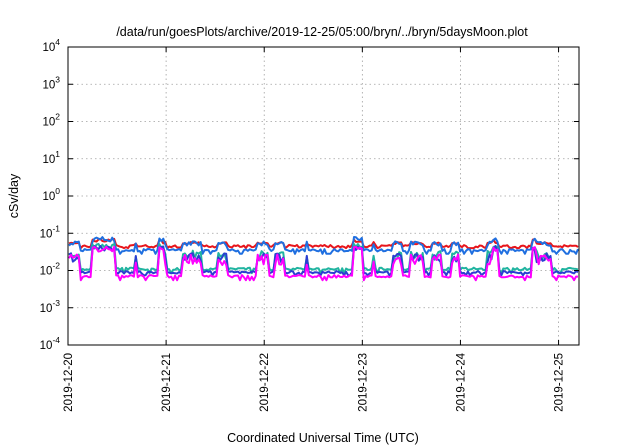  Describe the element at coordinates (461, 381) in the screenshot. I see `x-tick-label: 2019-12-24` at that location.